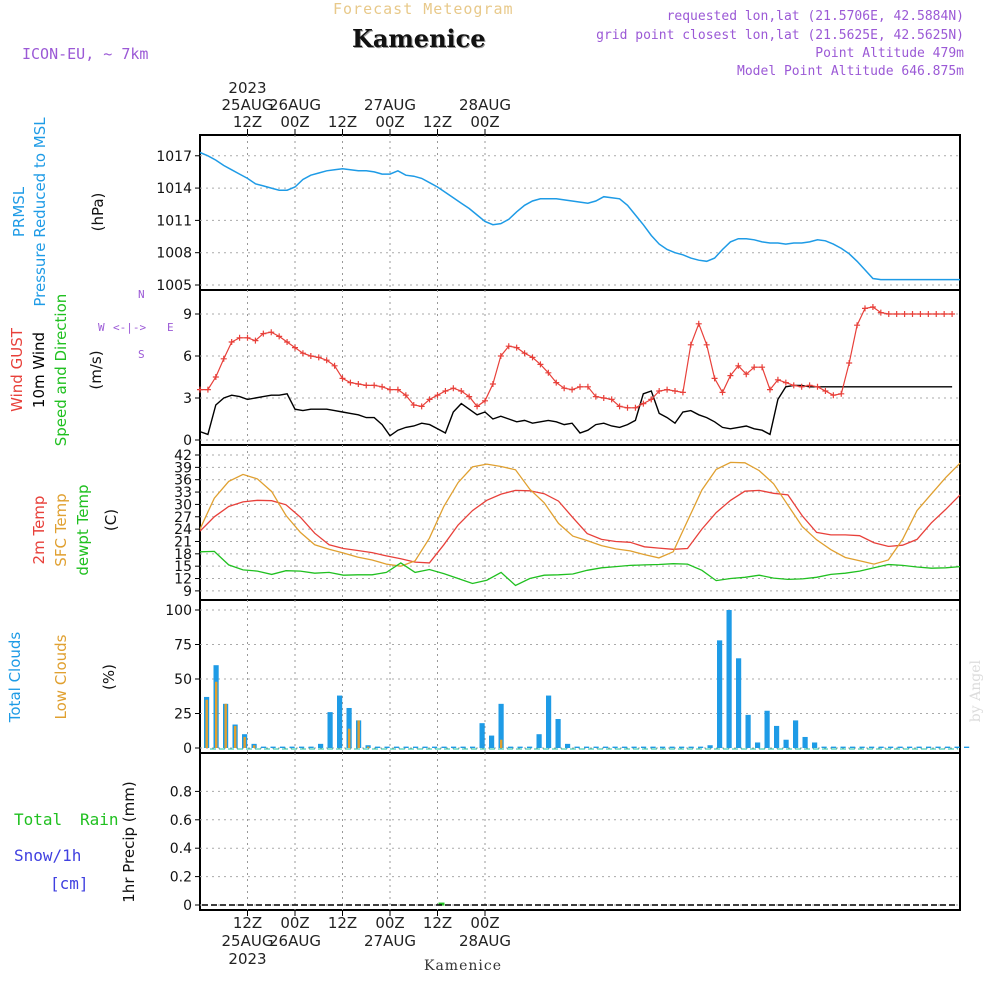  Describe the element at coordinates (170, 327) in the screenshot. I see `compass-east-label: E` at that location.